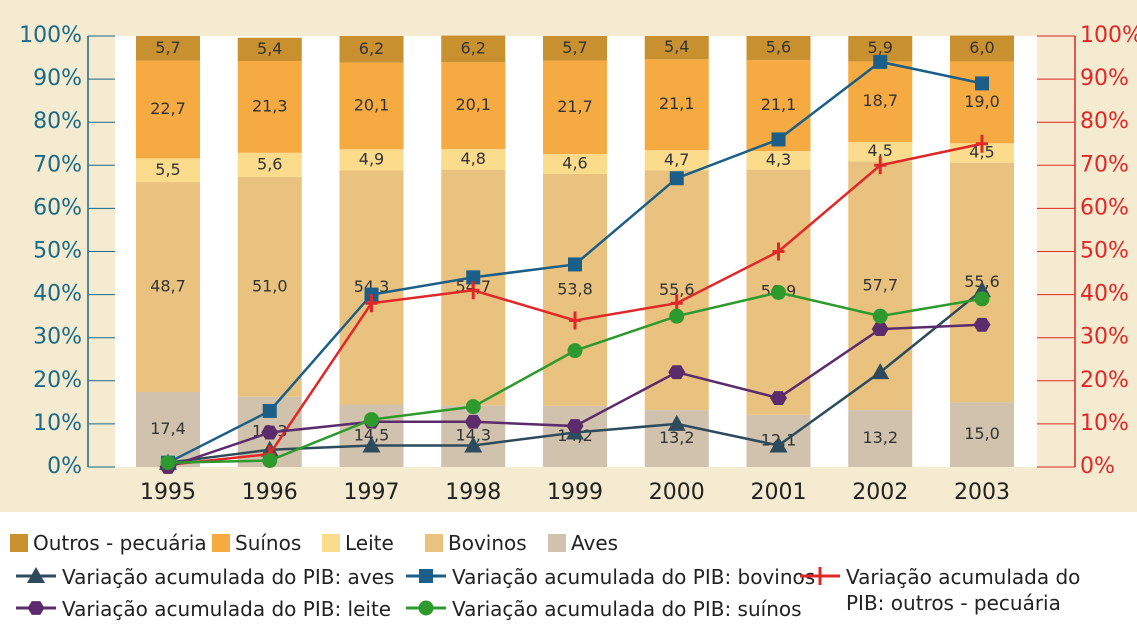 The image size is (1137, 628). Describe the element at coordinates (595, 543) in the screenshot. I see `legend-label: Aves` at that location.